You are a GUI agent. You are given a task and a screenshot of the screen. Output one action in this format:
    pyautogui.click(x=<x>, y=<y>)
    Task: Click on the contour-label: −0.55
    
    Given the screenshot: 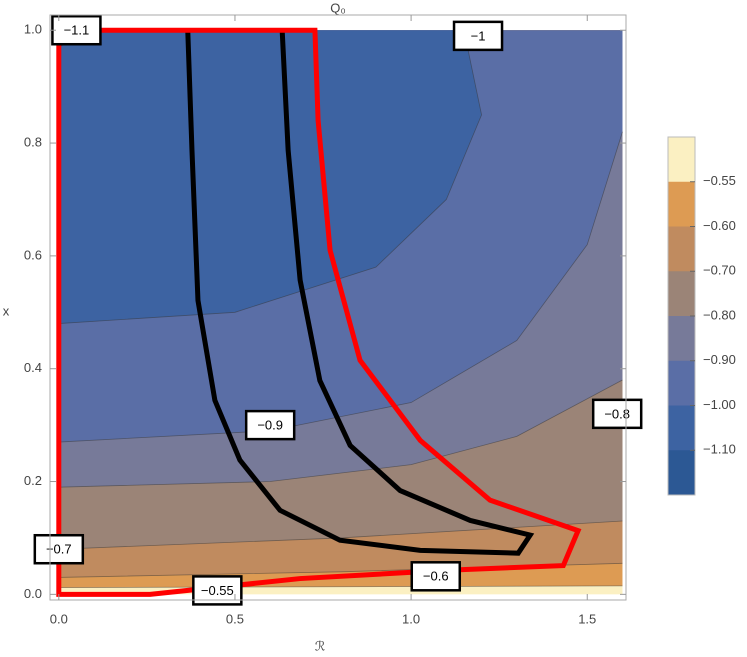 What is the action you would take?
    pyautogui.click(x=217, y=590)
    